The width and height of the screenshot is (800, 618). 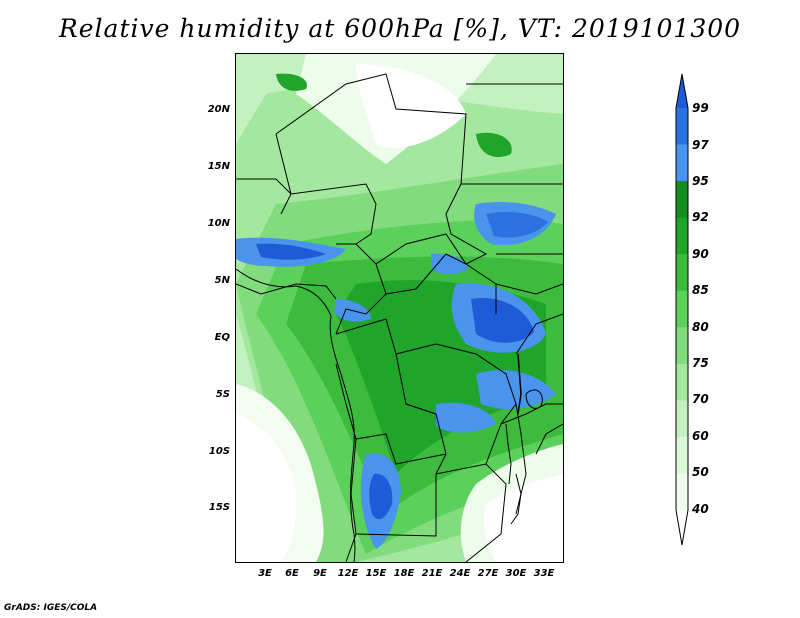 I want to click on lon-label-12e: 12E, so click(x=348, y=573).